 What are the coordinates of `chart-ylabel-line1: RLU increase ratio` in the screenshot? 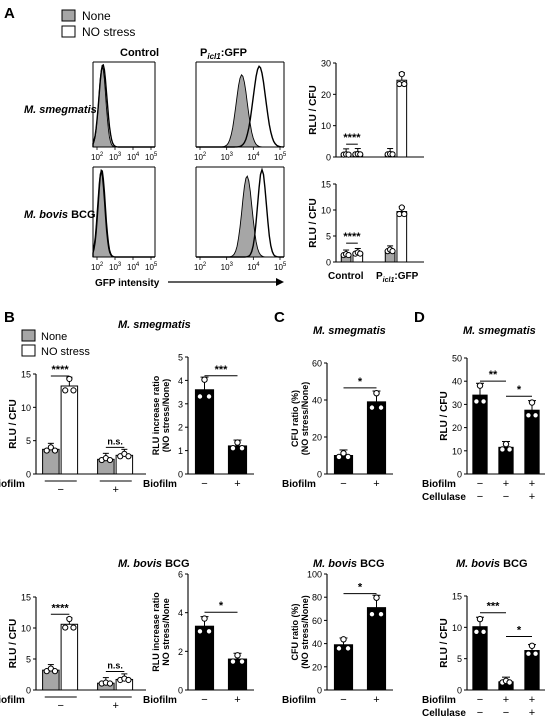 It's located at (156, 632).